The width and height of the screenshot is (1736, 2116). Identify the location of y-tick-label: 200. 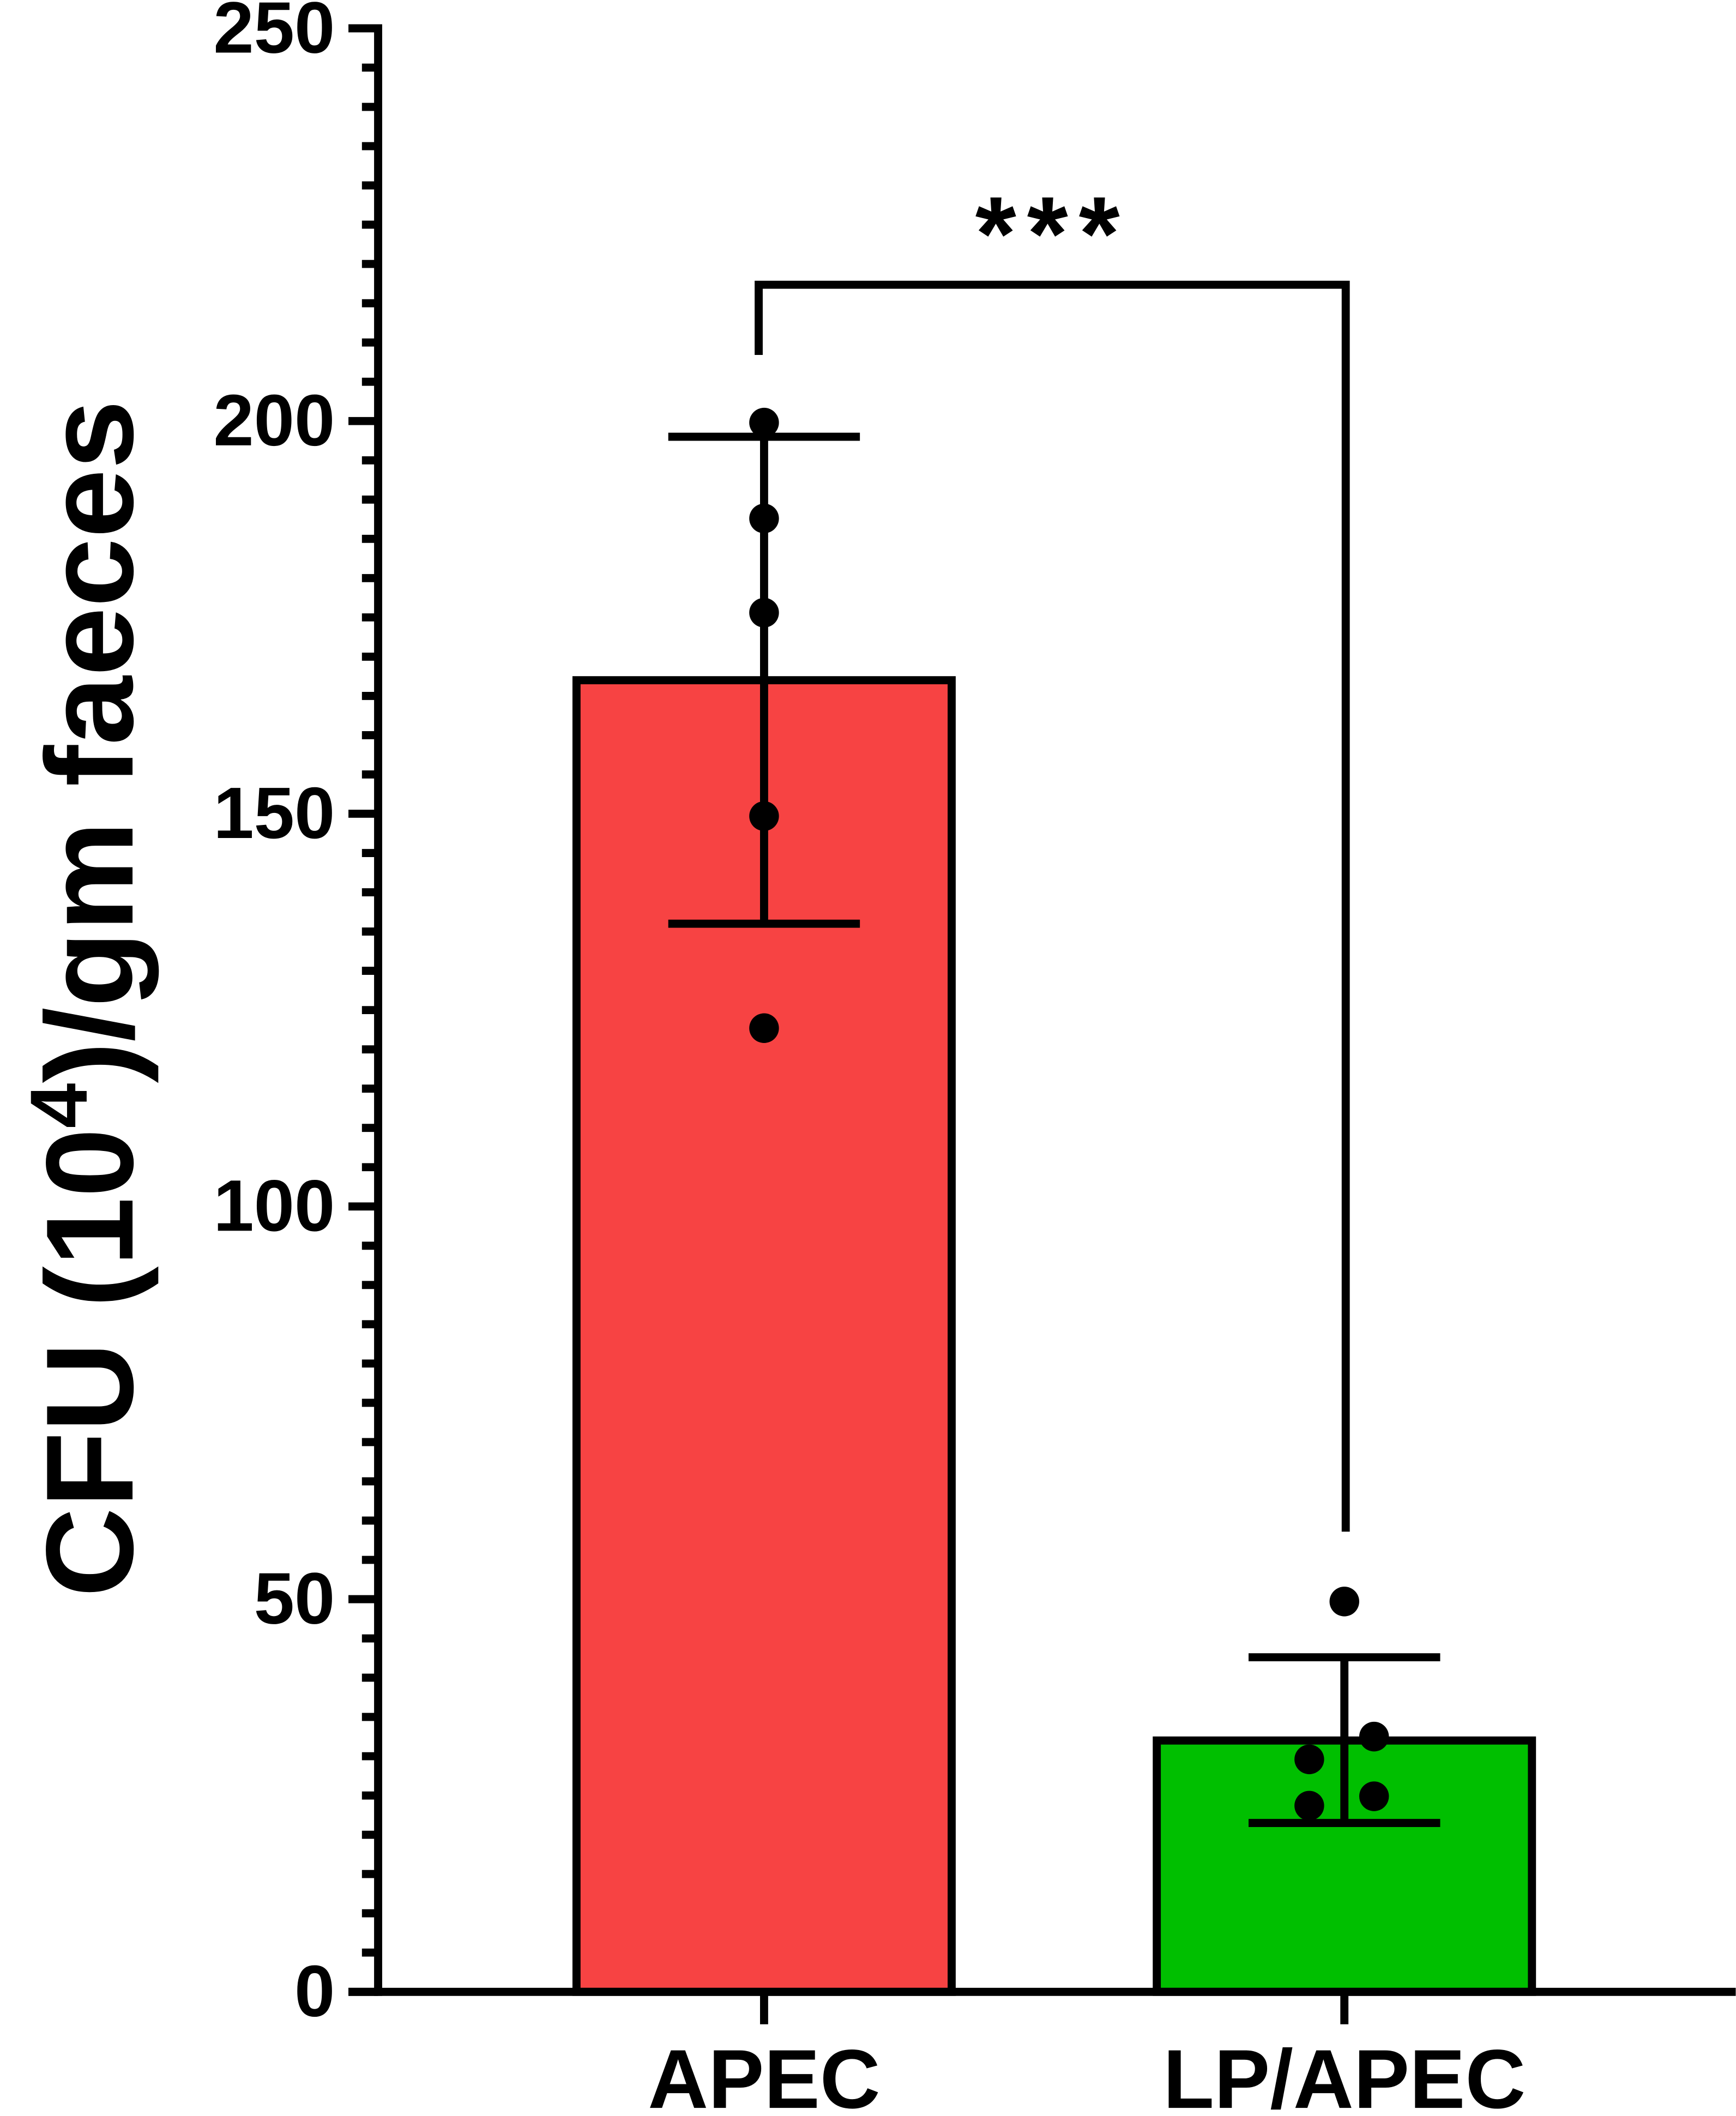
(274, 421).